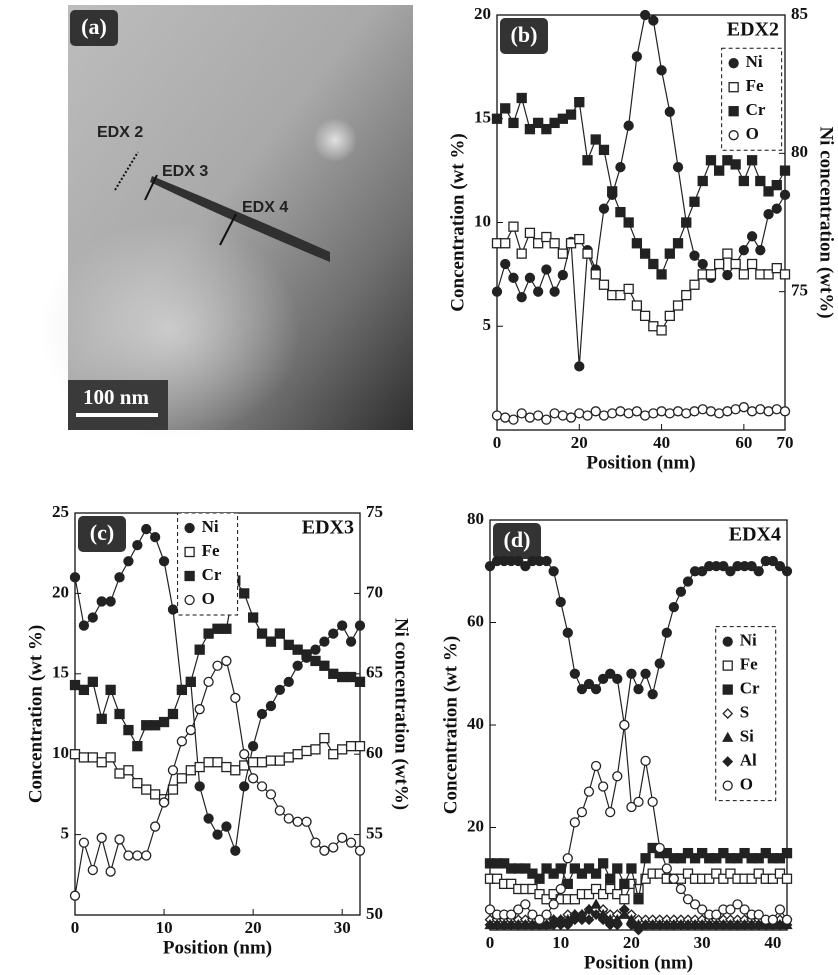 The width and height of the screenshot is (838, 975). I want to click on panel-label: (c), so click(102, 532).